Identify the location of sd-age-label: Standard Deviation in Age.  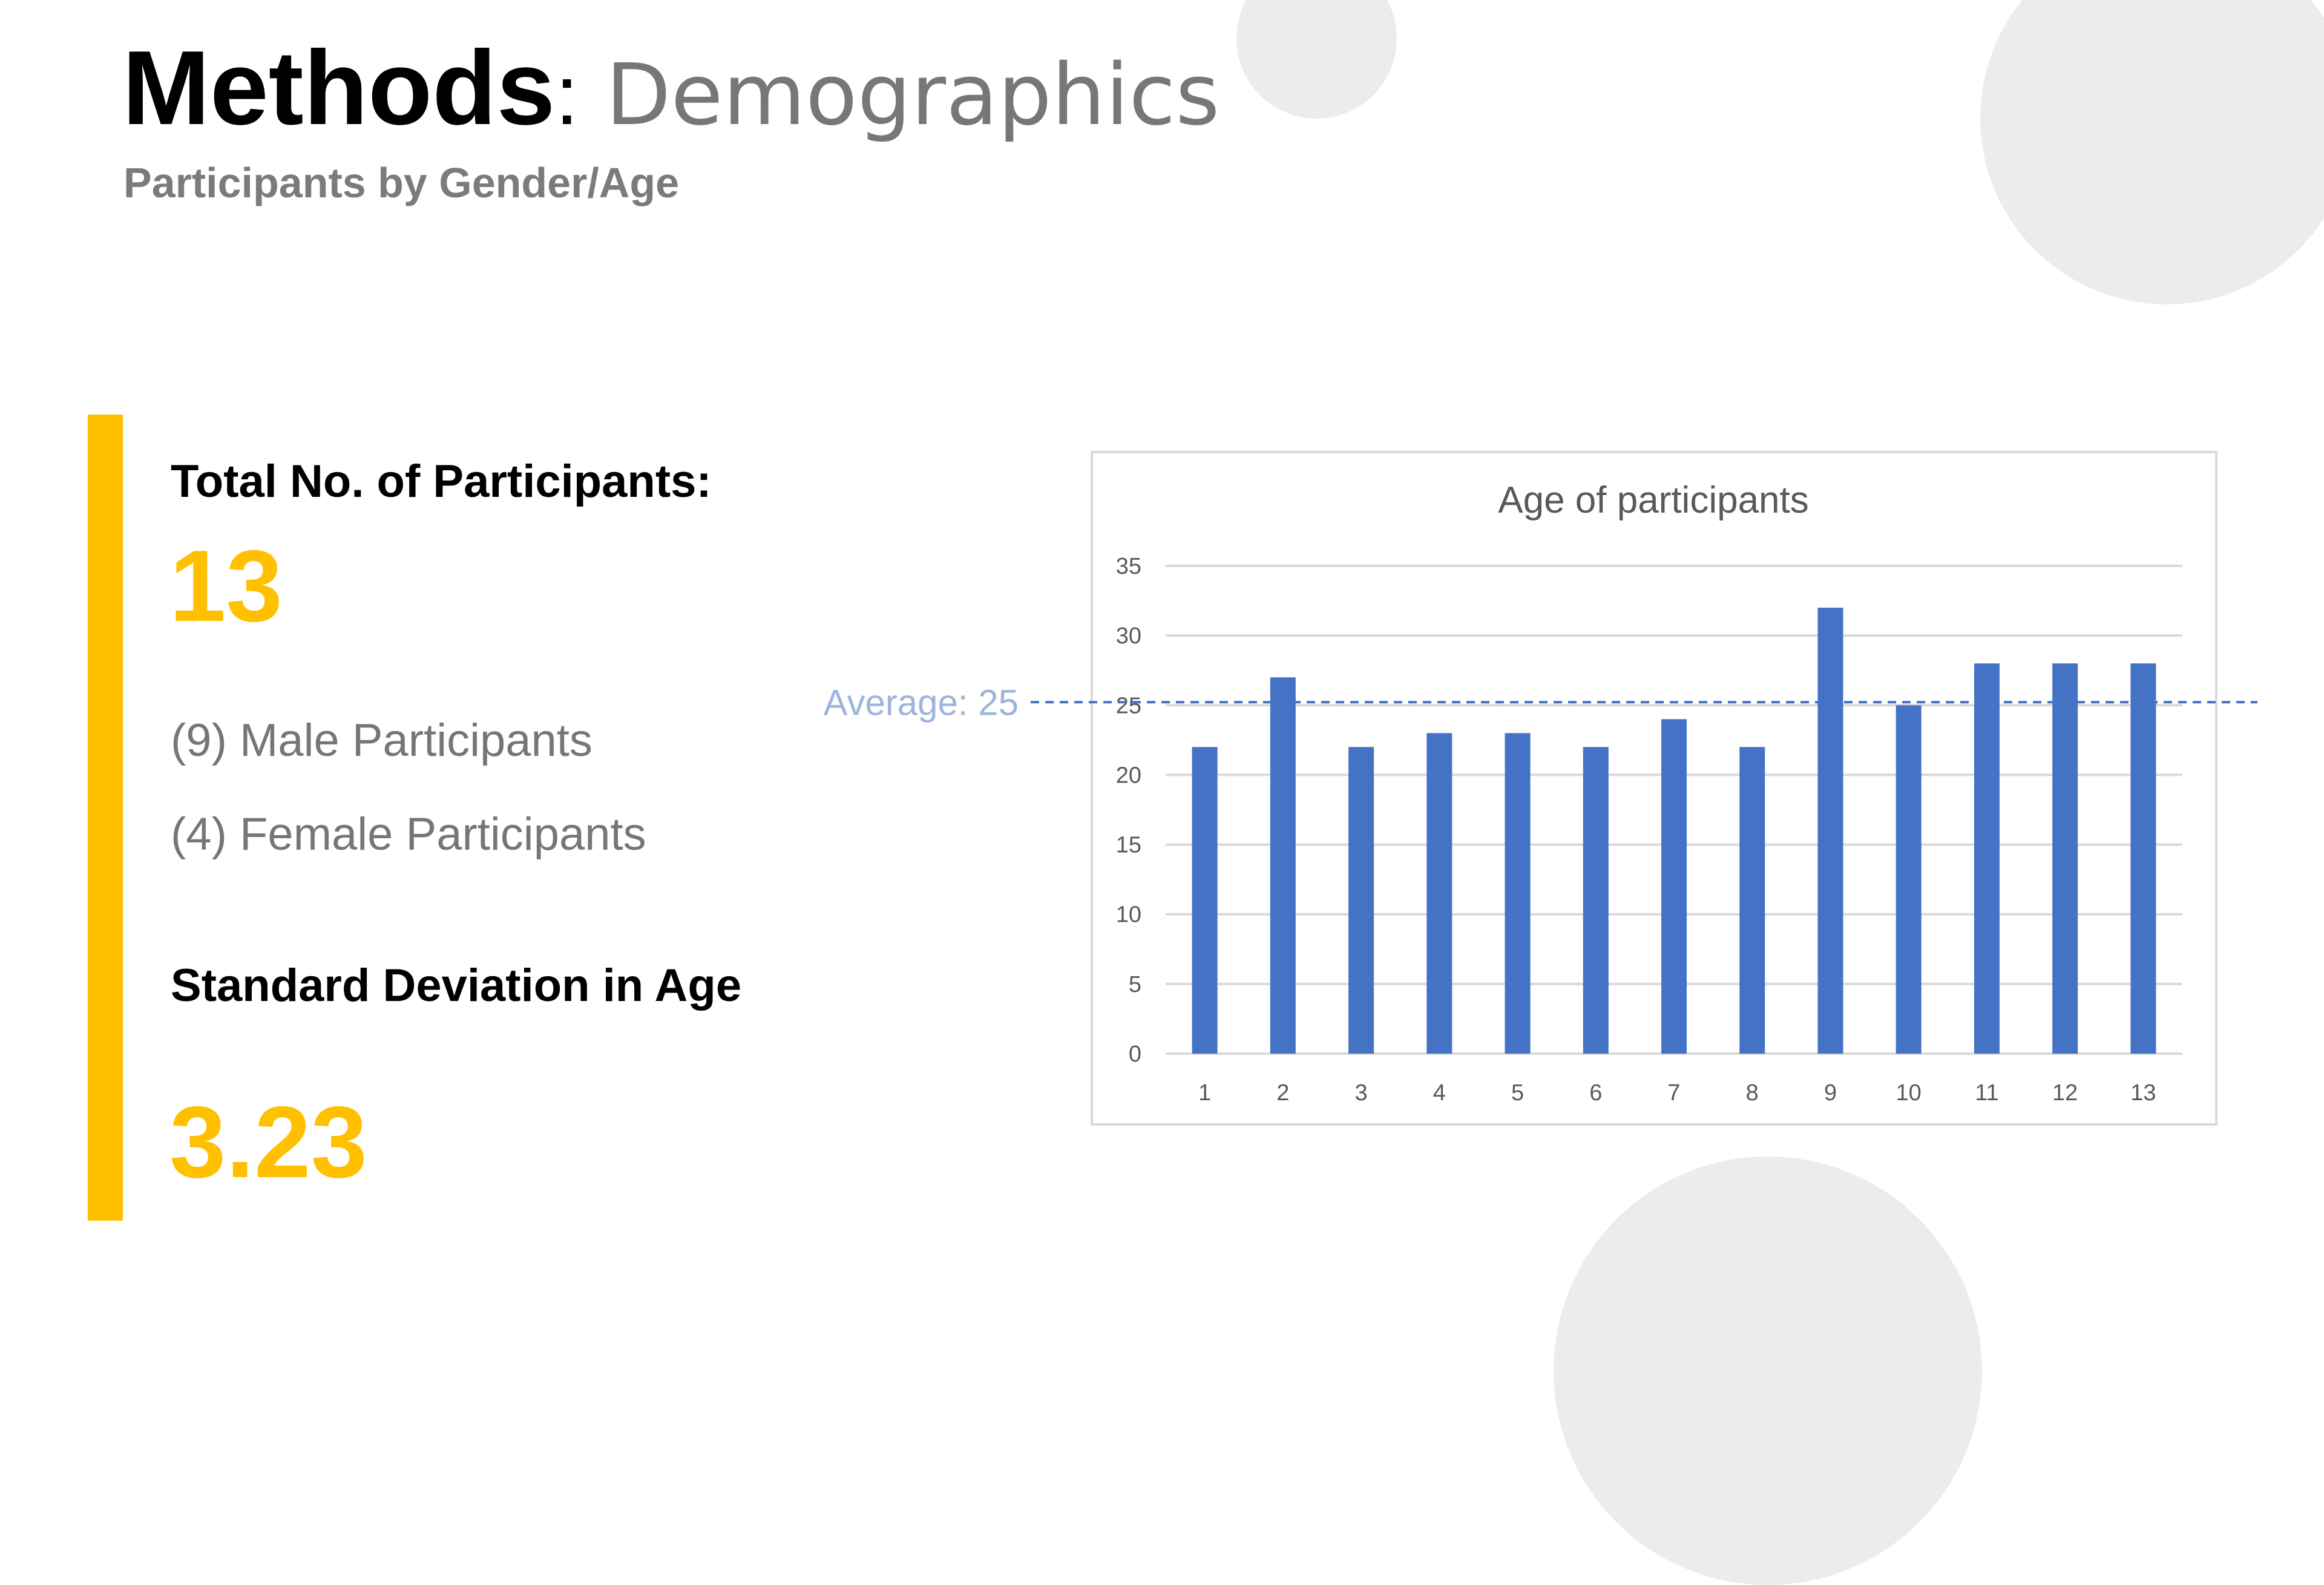
(456, 985).